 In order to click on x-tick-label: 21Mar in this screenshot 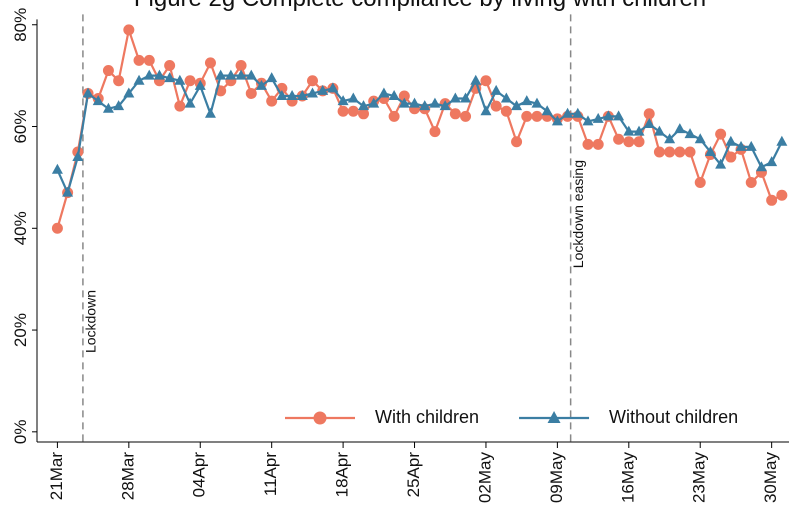, I will do `click(56, 476)`.